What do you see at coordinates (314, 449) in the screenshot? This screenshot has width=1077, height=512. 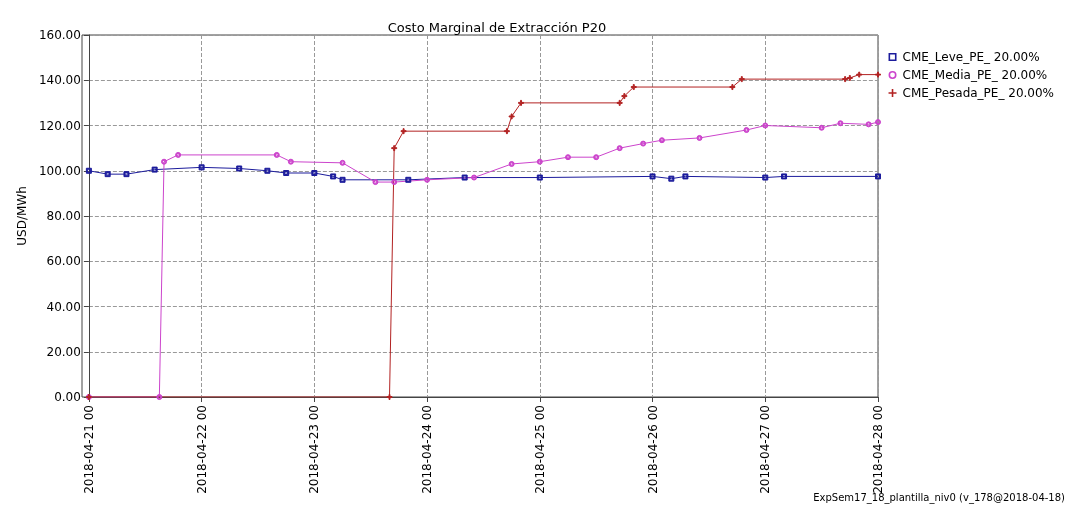 I see `x-tick-label: 2018-04-23 00` at bounding box center [314, 449].